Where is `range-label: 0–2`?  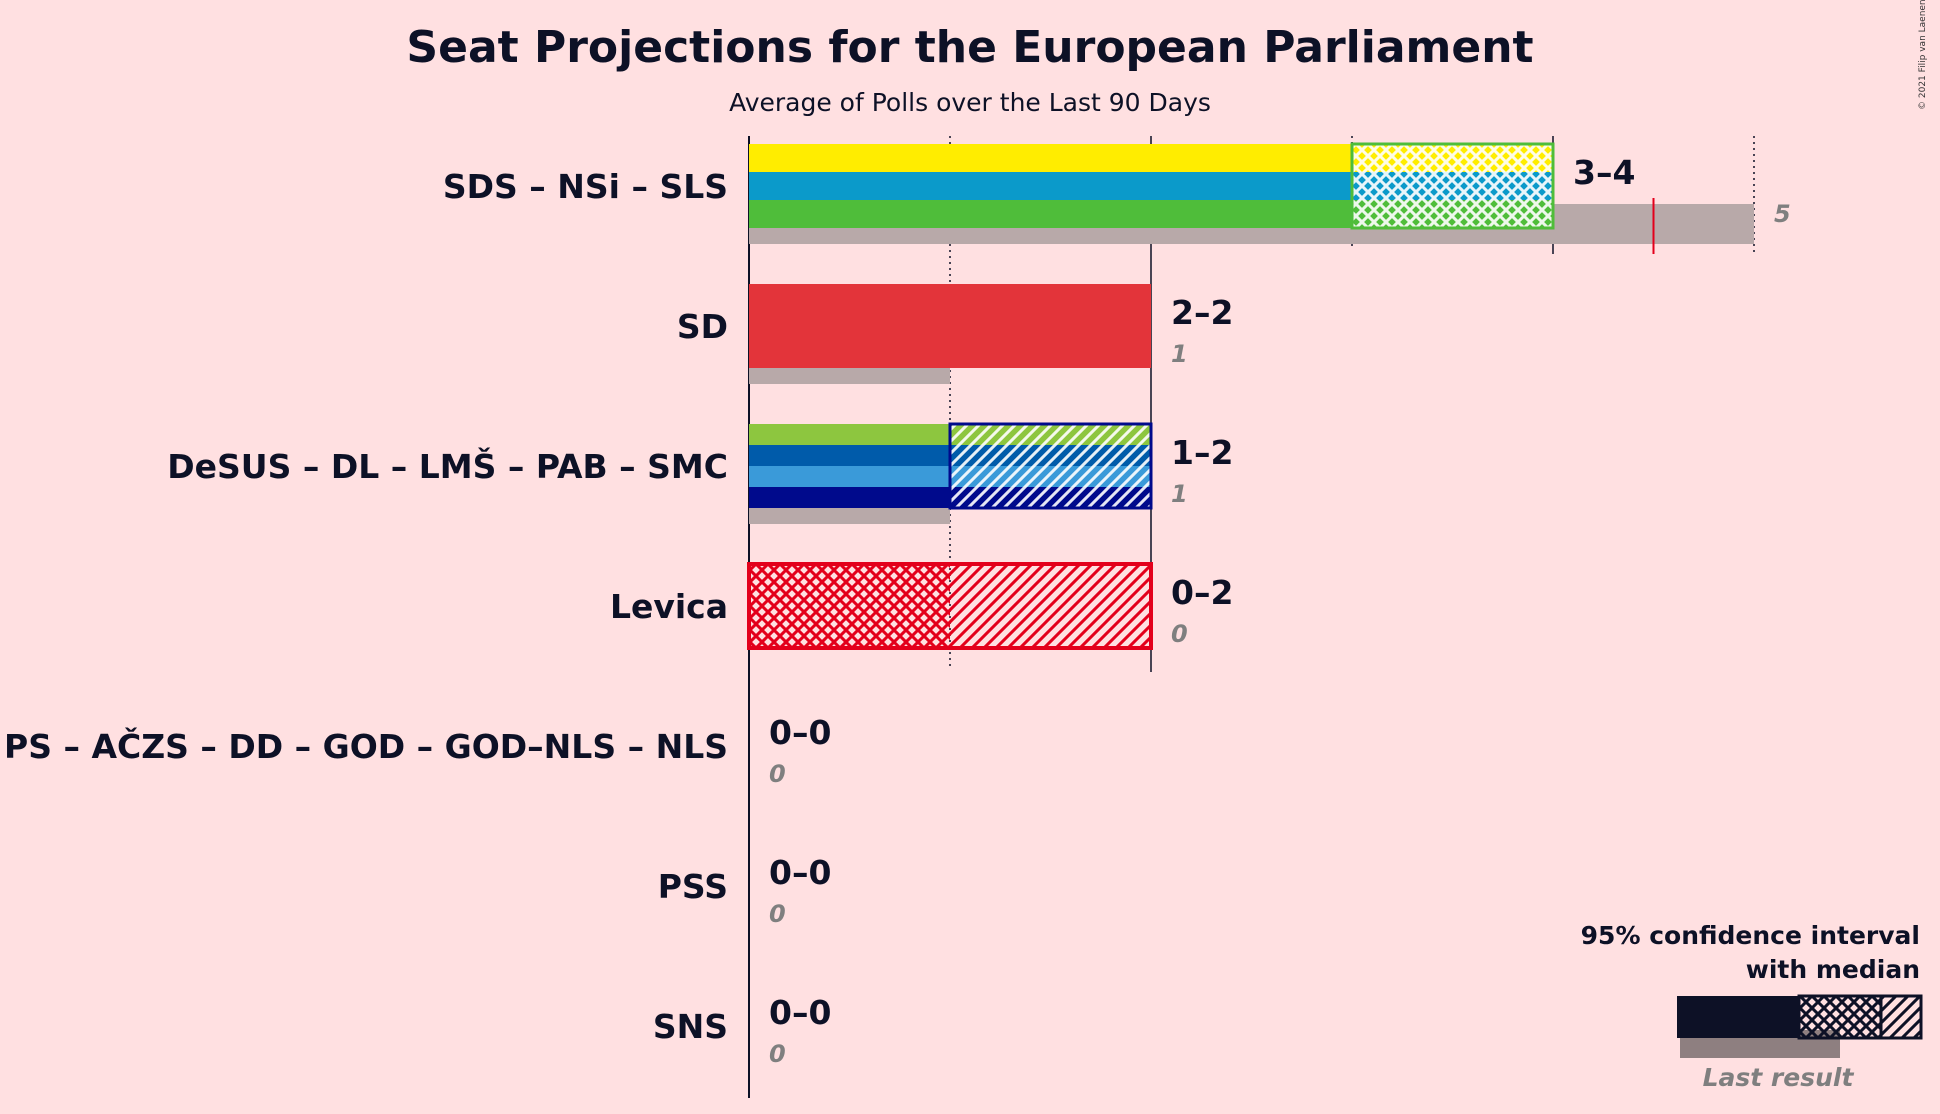
range-label: 0–2 is located at coordinates (1202, 592).